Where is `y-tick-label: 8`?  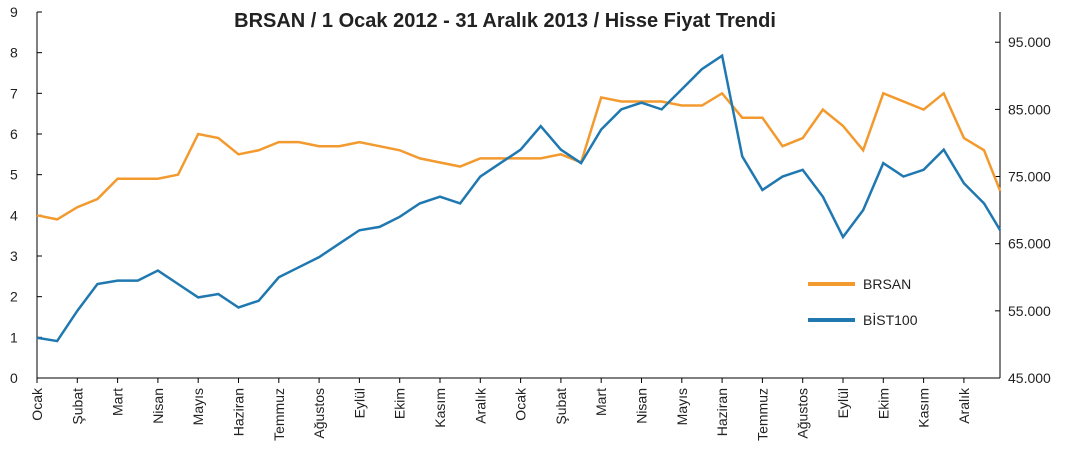 y-tick-label: 8 is located at coordinates (14, 53).